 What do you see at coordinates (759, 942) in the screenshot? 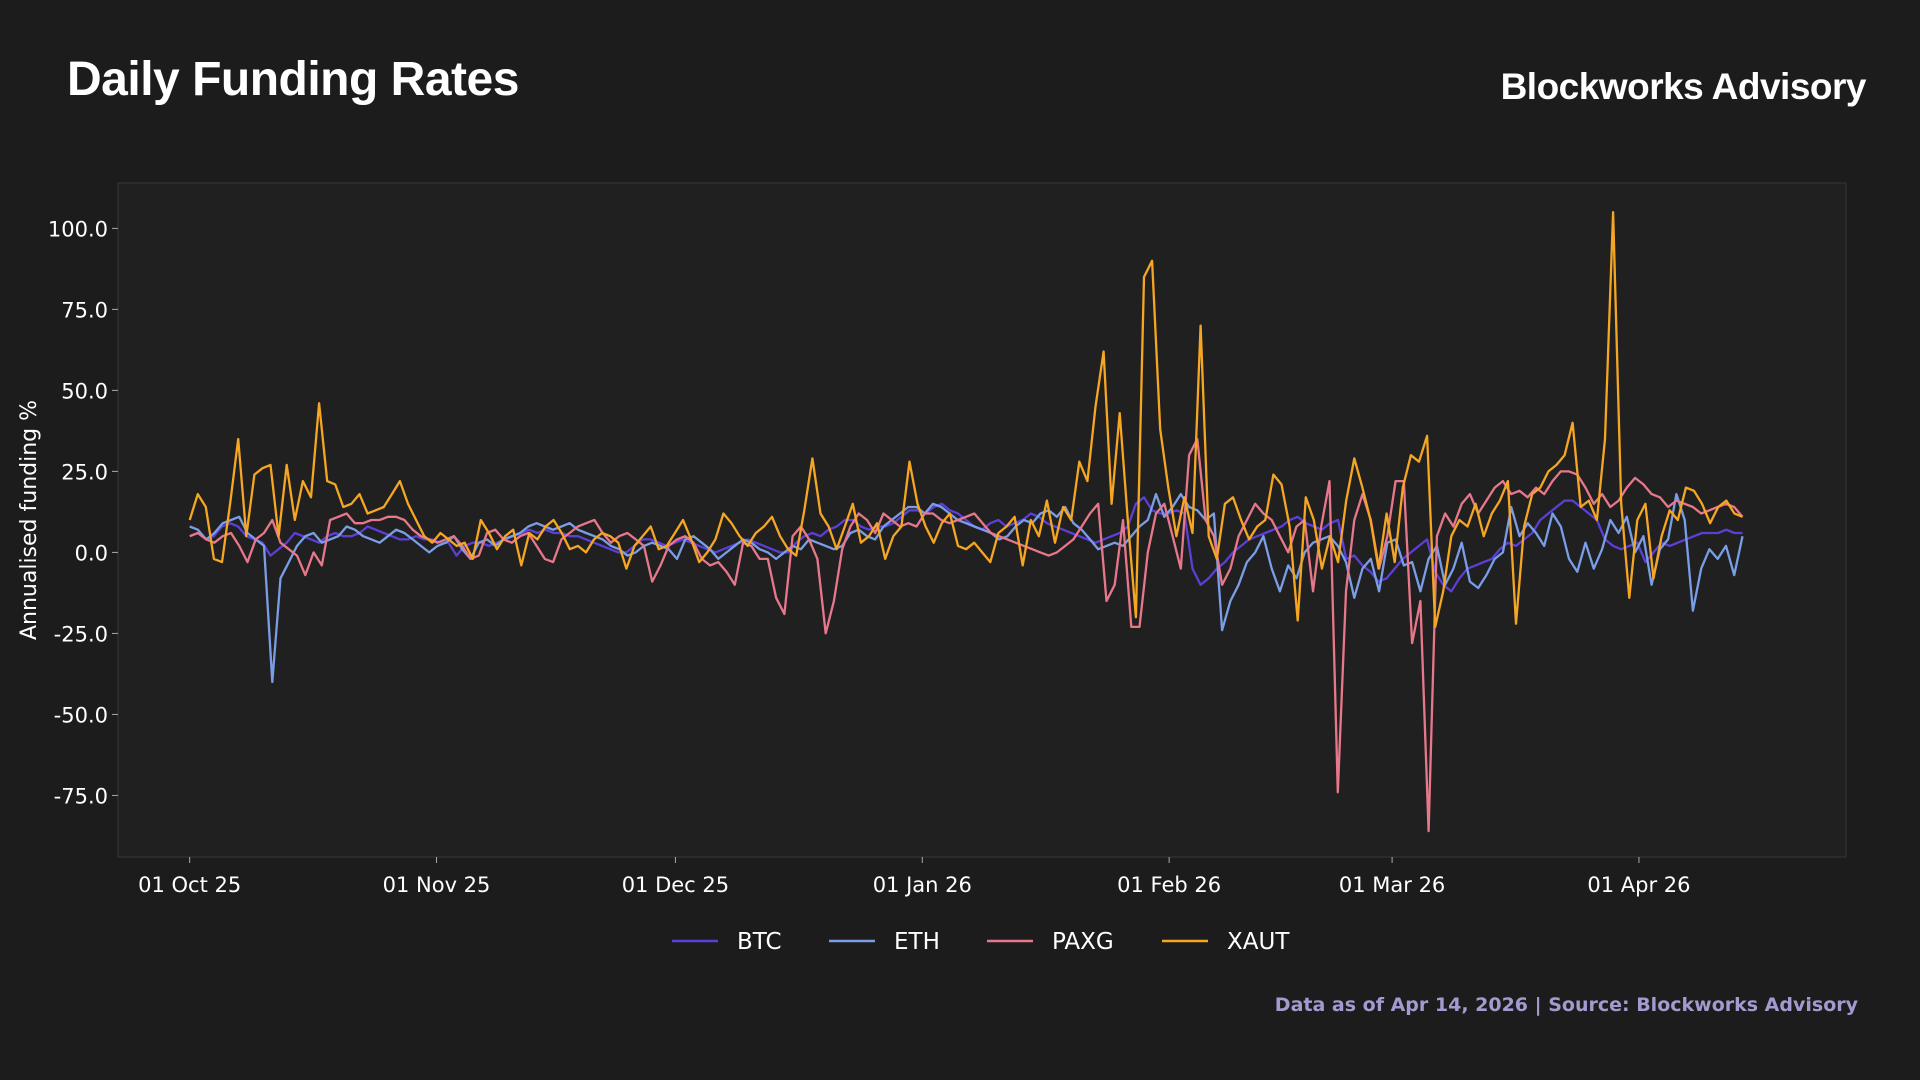
I see `legend-label: BTC` at bounding box center [759, 942].